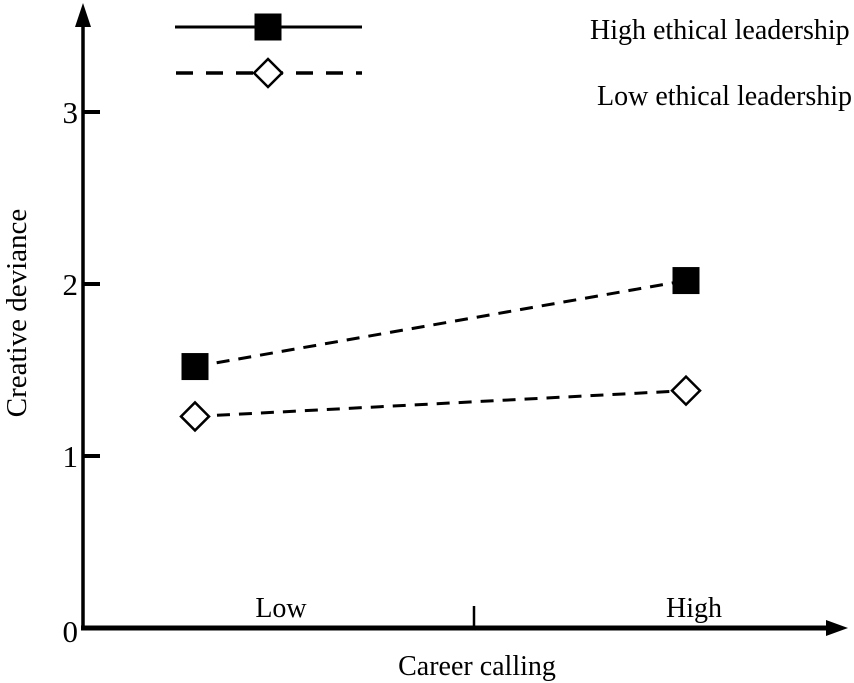 The width and height of the screenshot is (854, 683). I want to click on series-low-ethical-leadership, so click(440, 403).